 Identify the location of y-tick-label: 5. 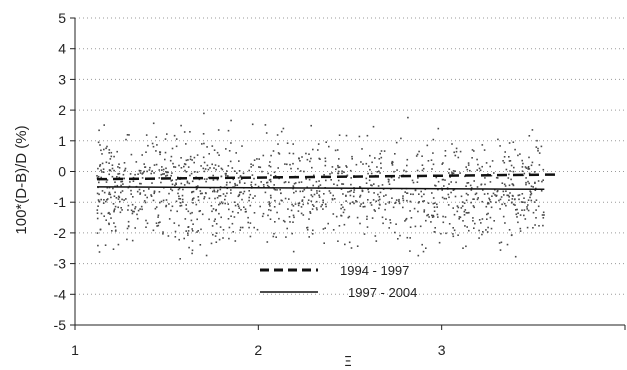
(62, 18).